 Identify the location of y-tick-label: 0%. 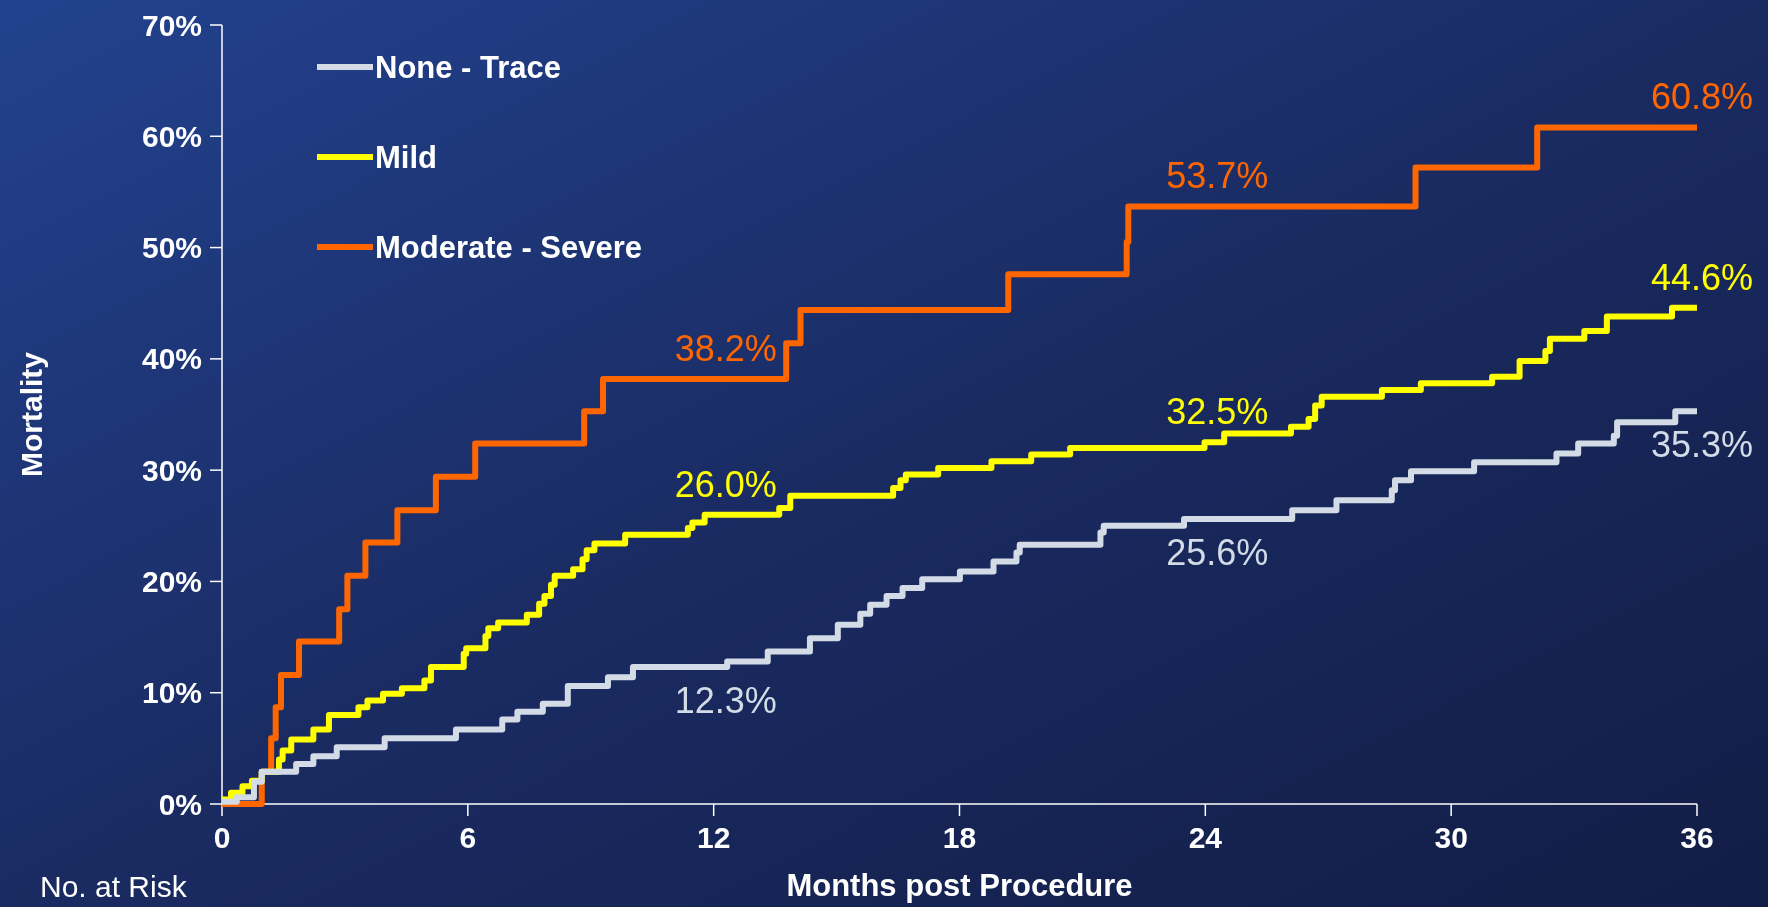
(180, 804).